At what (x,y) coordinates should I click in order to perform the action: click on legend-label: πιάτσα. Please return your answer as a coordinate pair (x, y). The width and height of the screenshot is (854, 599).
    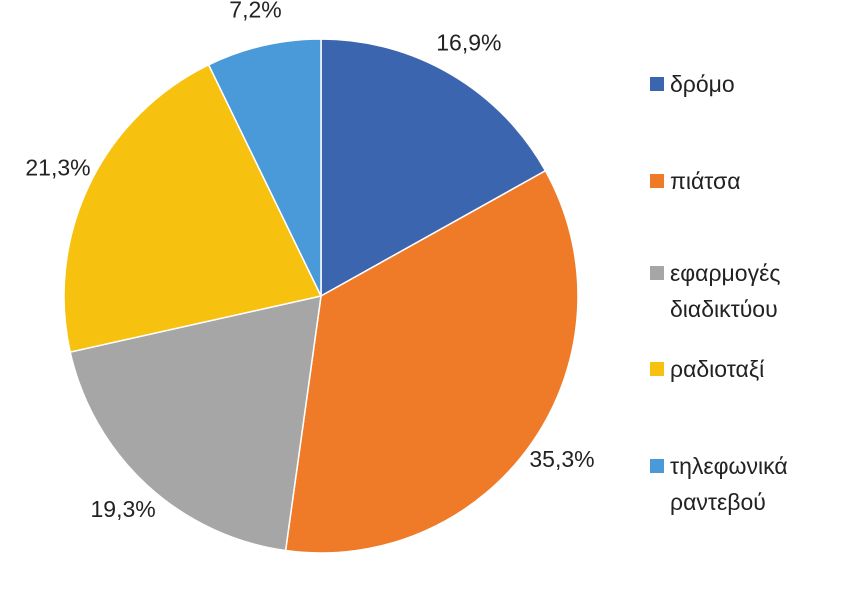
    Looking at the image, I should click on (705, 181).